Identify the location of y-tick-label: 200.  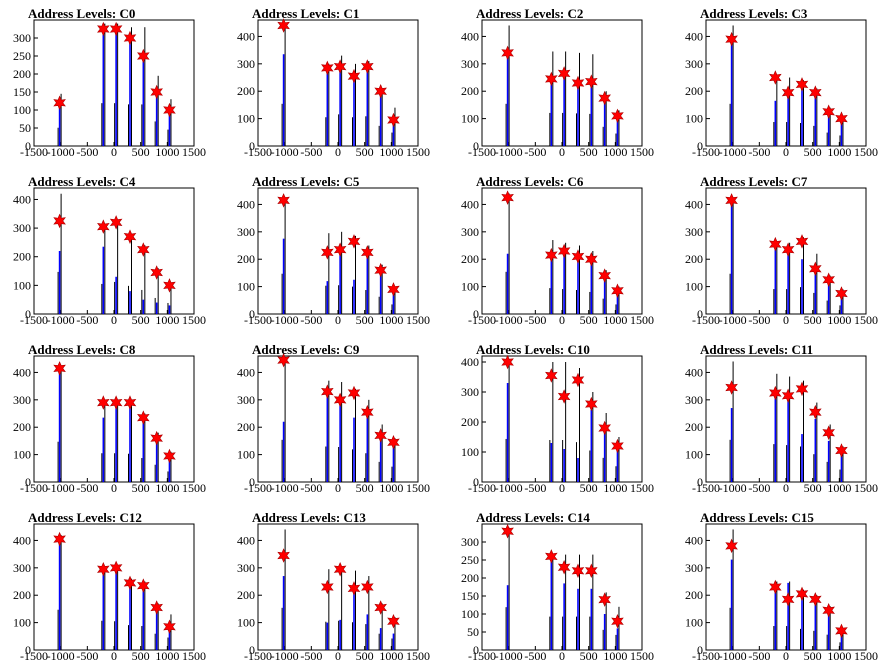
(694, 91).